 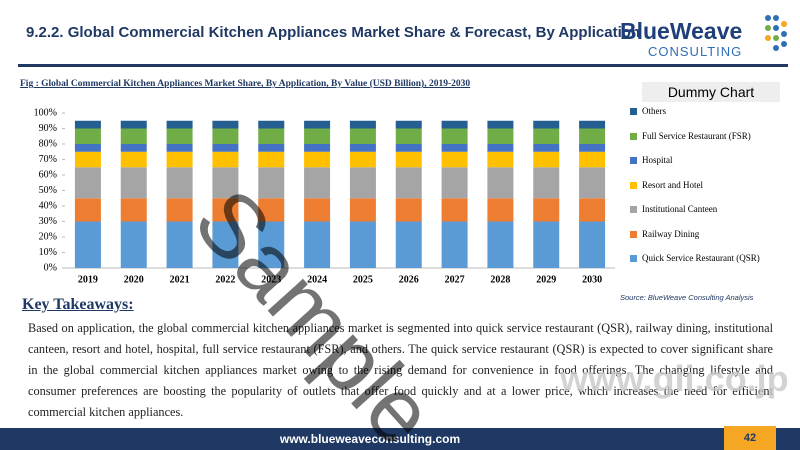 I want to click on source: Source: BlueWeave Consulting Analysis, so click(x=687, y=297).